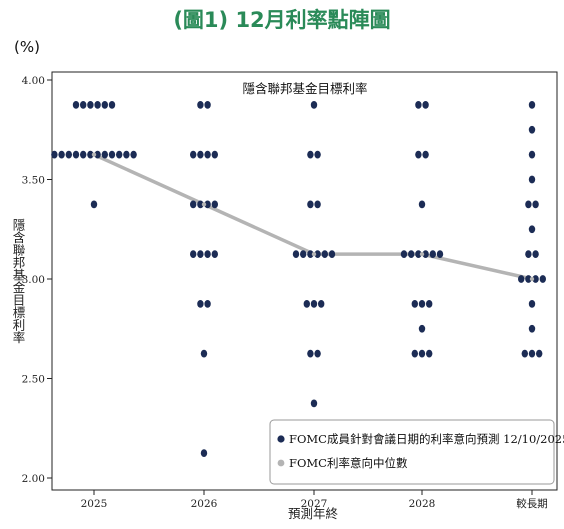 This screenshot has width=564, height=529. I want to click on y-tick-label: 3.50, so click(33, 181).